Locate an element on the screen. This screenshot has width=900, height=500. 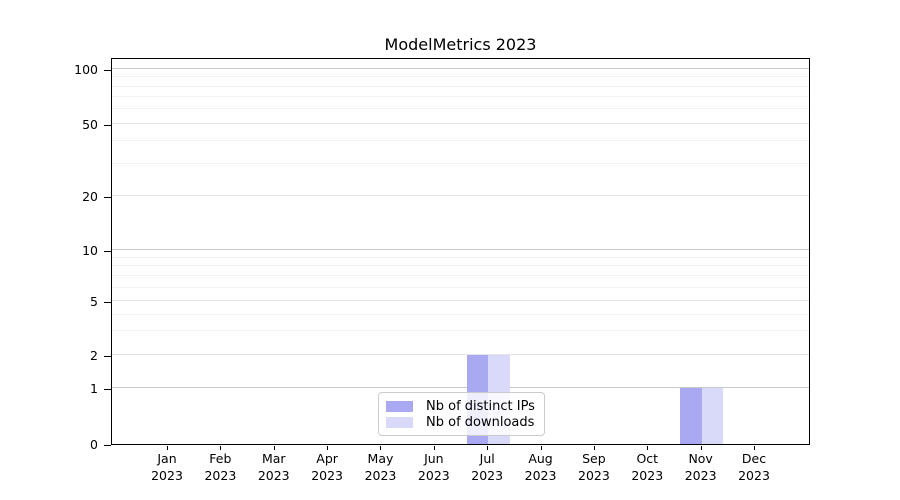
x-tick-label: Feb 2023 is located at coordinates (220, 467).